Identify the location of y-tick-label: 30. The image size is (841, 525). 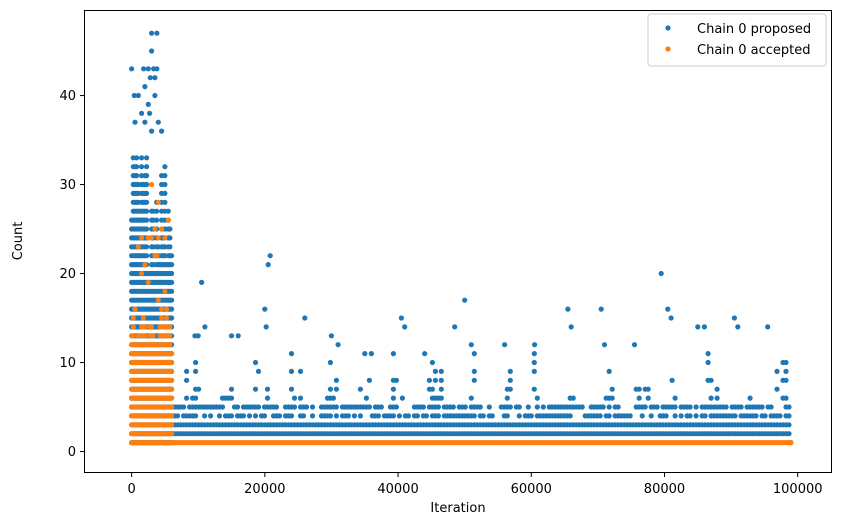
(67, 185).